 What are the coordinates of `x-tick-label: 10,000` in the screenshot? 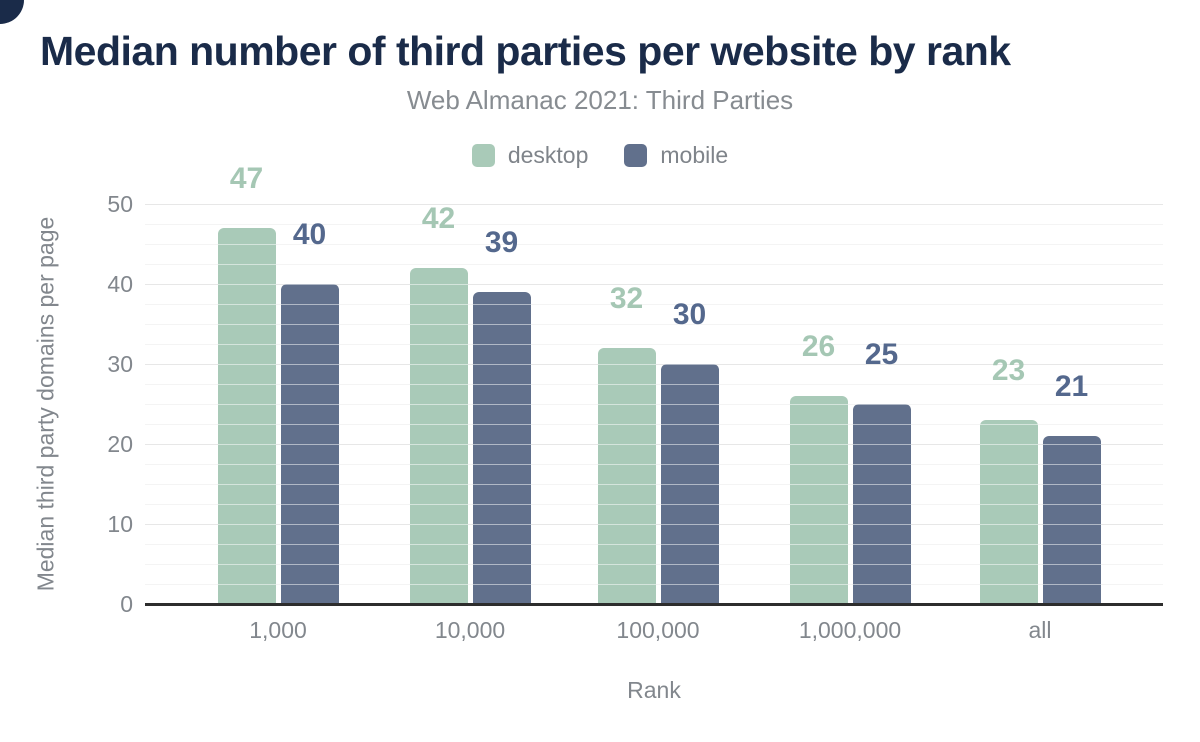 It's located at (470, 630).